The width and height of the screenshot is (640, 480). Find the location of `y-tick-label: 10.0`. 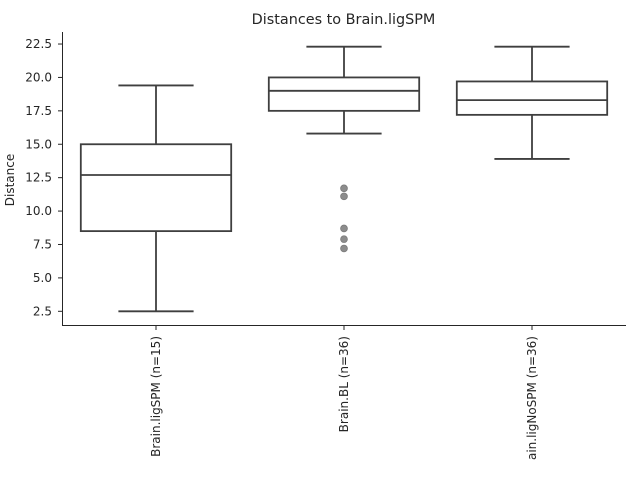

y-tick-label: 10.0 is located at coordinates (38, 211).